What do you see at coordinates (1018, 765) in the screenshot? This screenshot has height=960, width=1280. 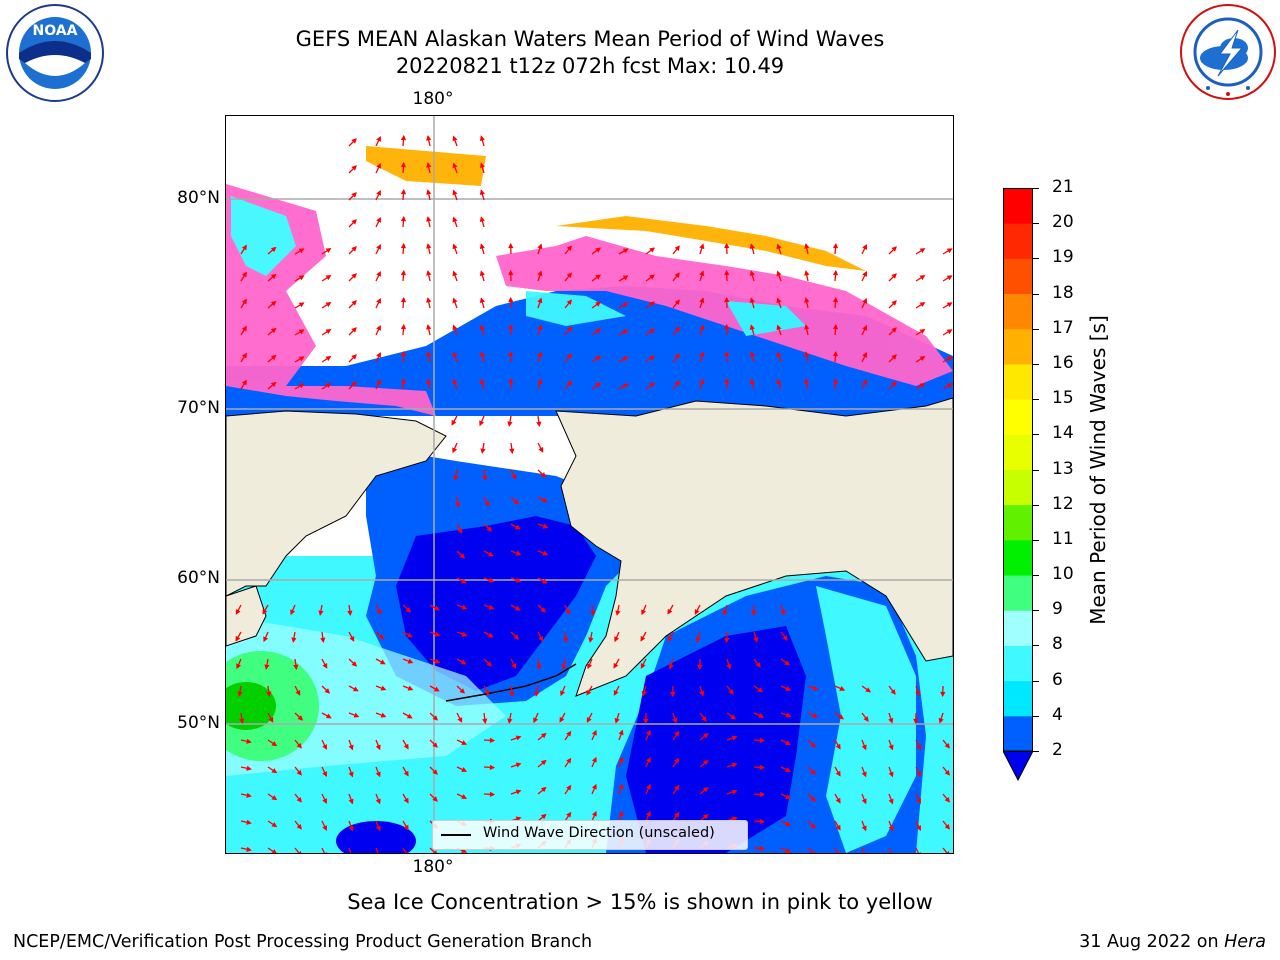 I see `colorbar-extend-triangle` at bounding box center [1018, 765].